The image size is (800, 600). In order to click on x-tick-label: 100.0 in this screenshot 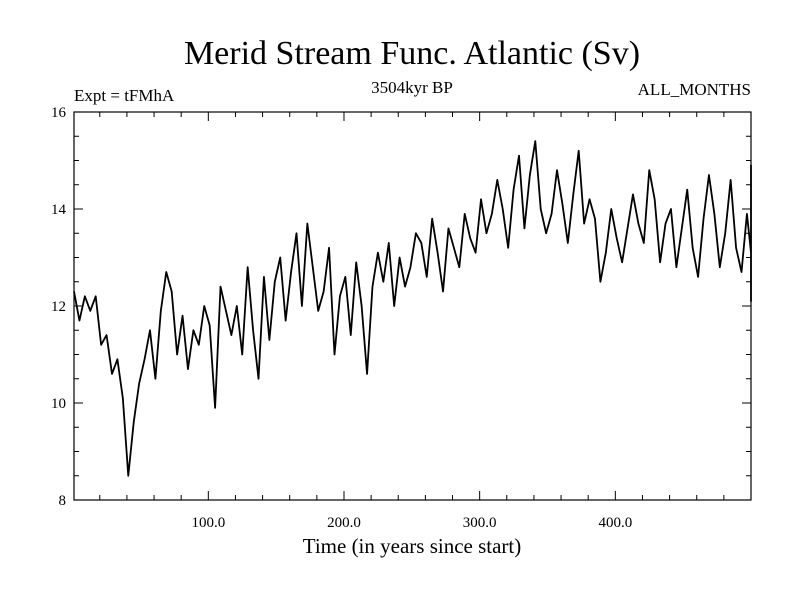, I will do `click(208, 523)`.